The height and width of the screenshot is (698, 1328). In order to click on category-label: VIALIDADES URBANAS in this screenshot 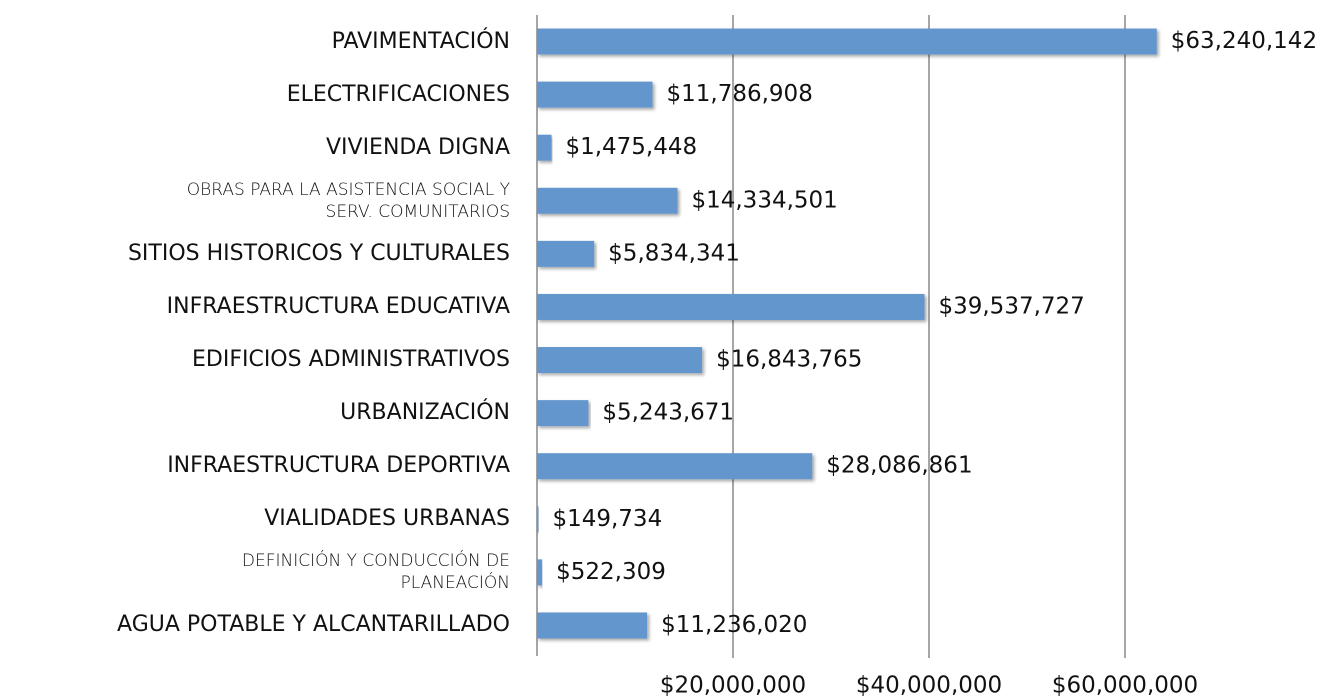, I will do `click(387, 519)`.